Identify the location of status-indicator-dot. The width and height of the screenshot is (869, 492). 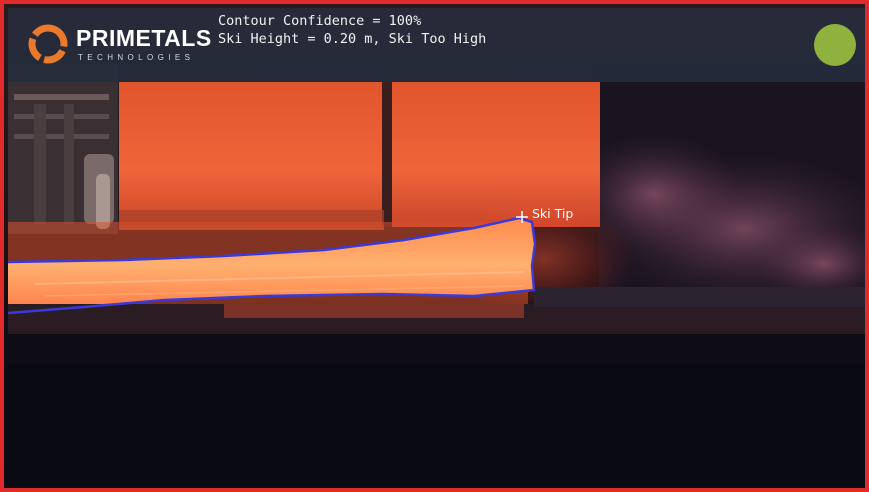
(835, 45).